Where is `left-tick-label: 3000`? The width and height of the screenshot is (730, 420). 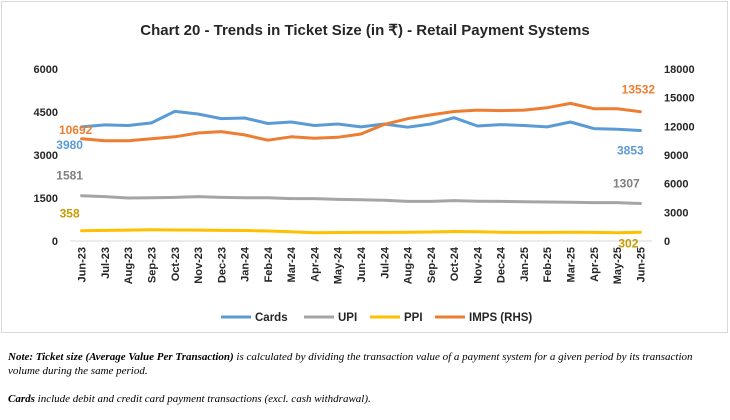 left-tick-label: 3000 is located at coordinates (46, 156).